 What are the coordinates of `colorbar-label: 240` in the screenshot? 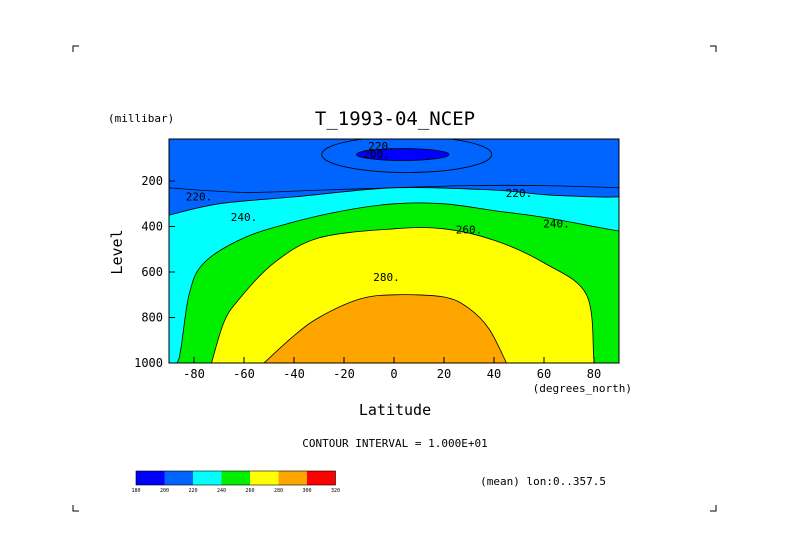 It's located at (221, 491).